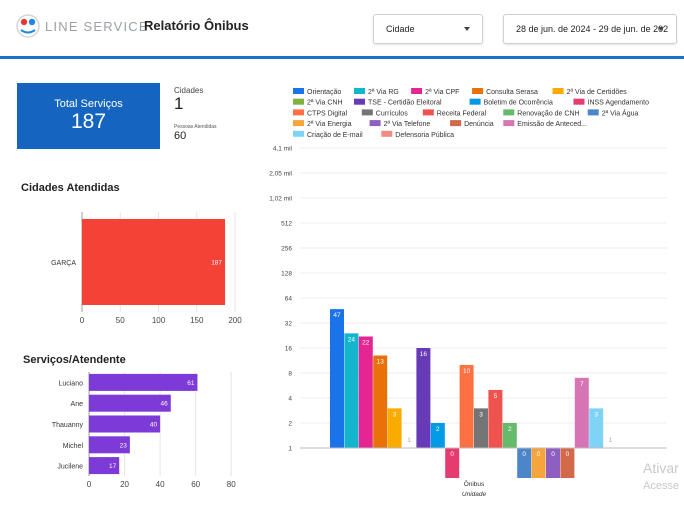 This screenshot has width=684, height=513. I want to click on legend-label: 2ª Via RG, so click(383, 92).